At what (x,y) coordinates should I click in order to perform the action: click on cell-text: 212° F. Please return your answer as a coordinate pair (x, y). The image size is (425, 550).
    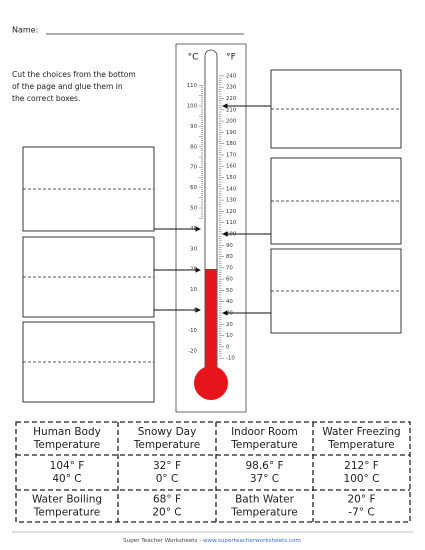
    Looking at the image, I should click on (361, 466).